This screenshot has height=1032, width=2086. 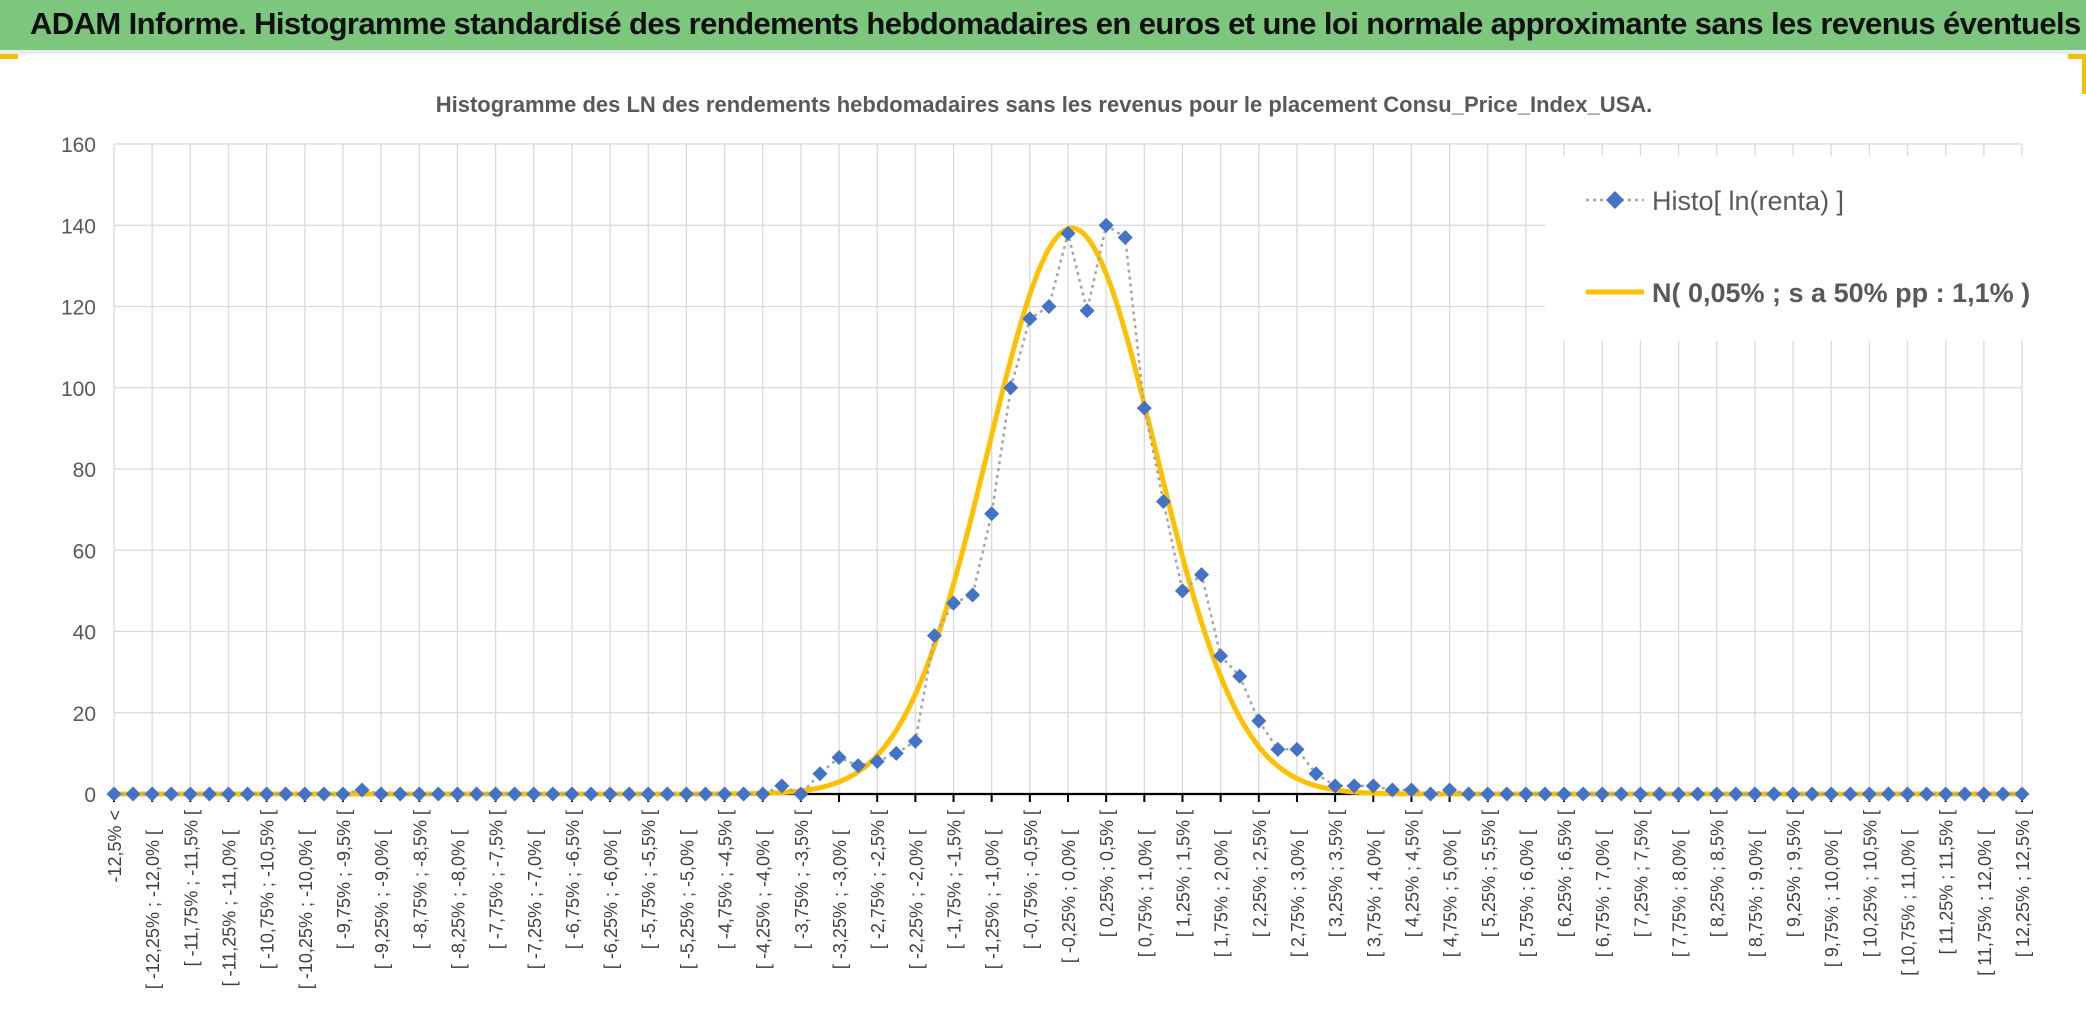 I want to click on x-tick-label: [ -0,75% ; -0,5% [, so click(x=1031, y=879).